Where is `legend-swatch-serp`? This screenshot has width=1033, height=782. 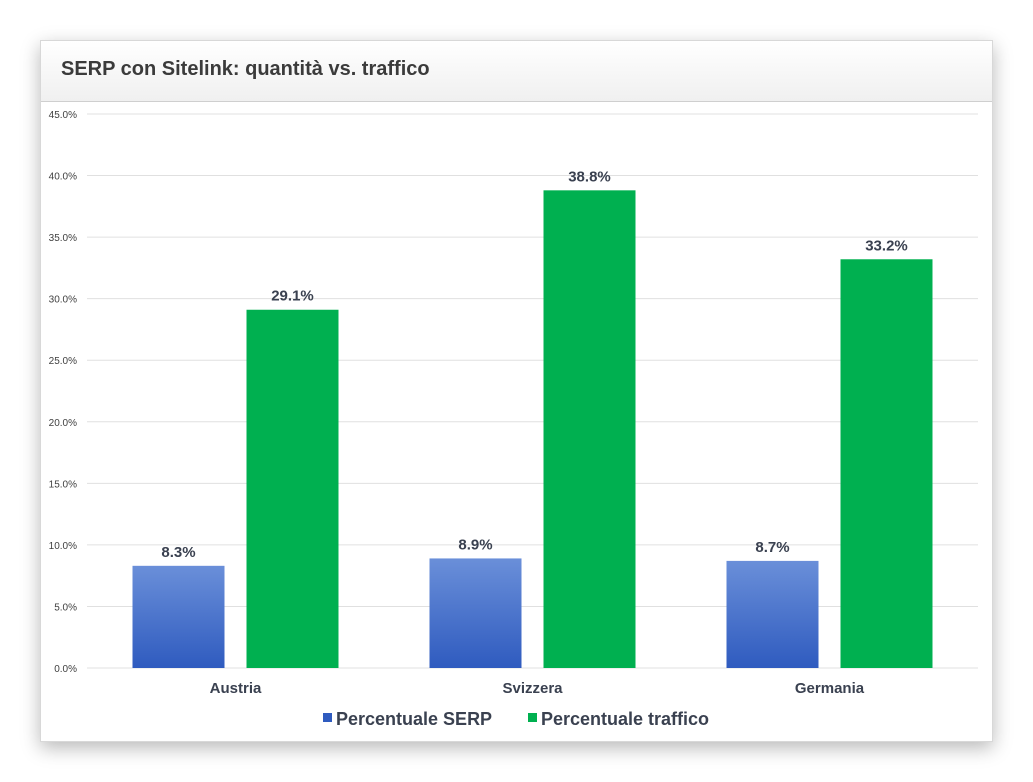
legend-swatch-serp is located at coordinates (327, 717).